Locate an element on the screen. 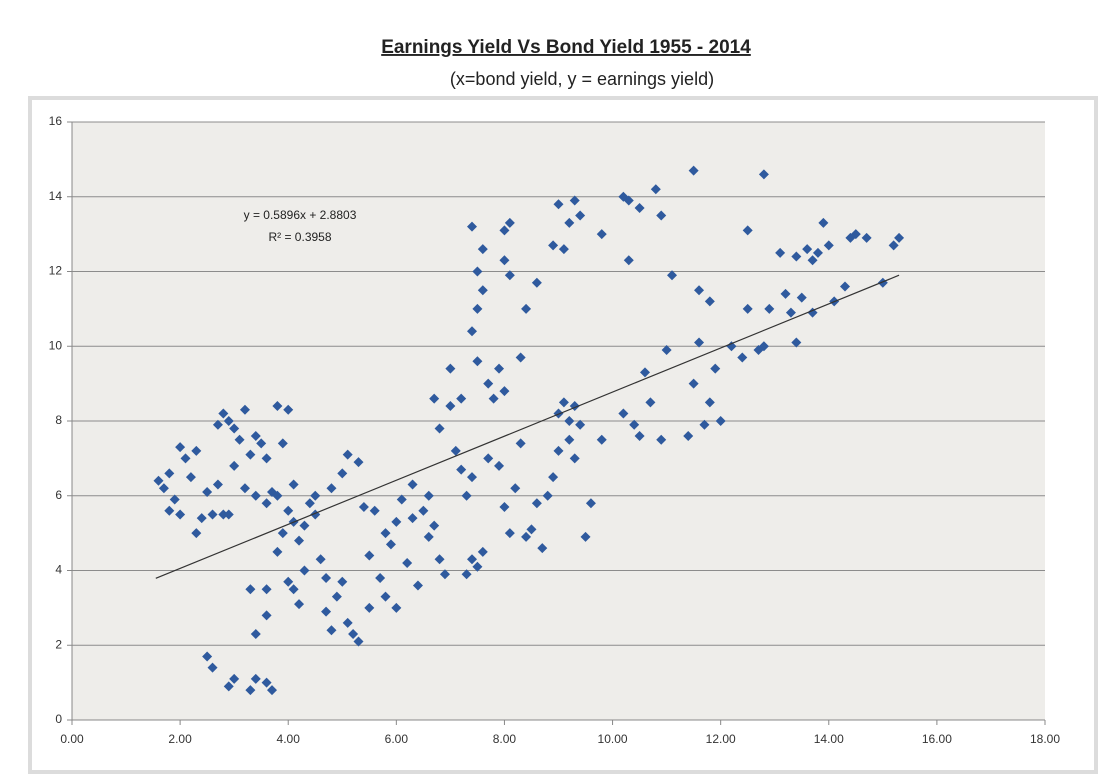 The height and width of the screenshot is (775, 1098). x-tick-label: 14.00 is located at coordinates (829, 739).